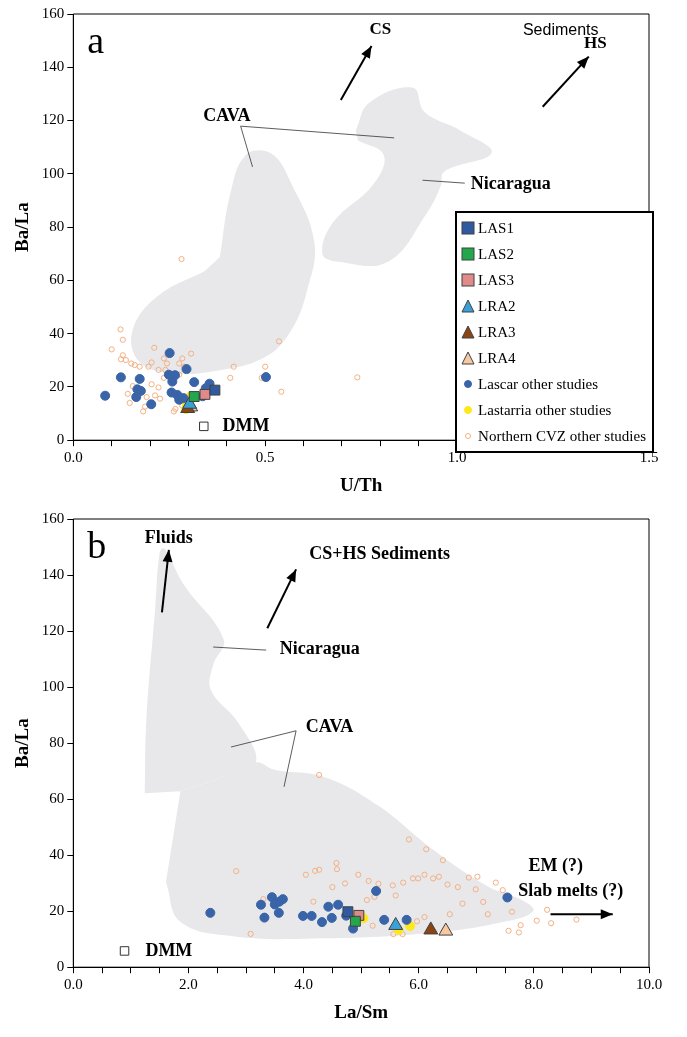 The height and width of the screenshot is (1037, 687). Describe the element at coordinates (562, 436) in the screenshot. I see `legend-label: Northern CVZ other studies` at that location.